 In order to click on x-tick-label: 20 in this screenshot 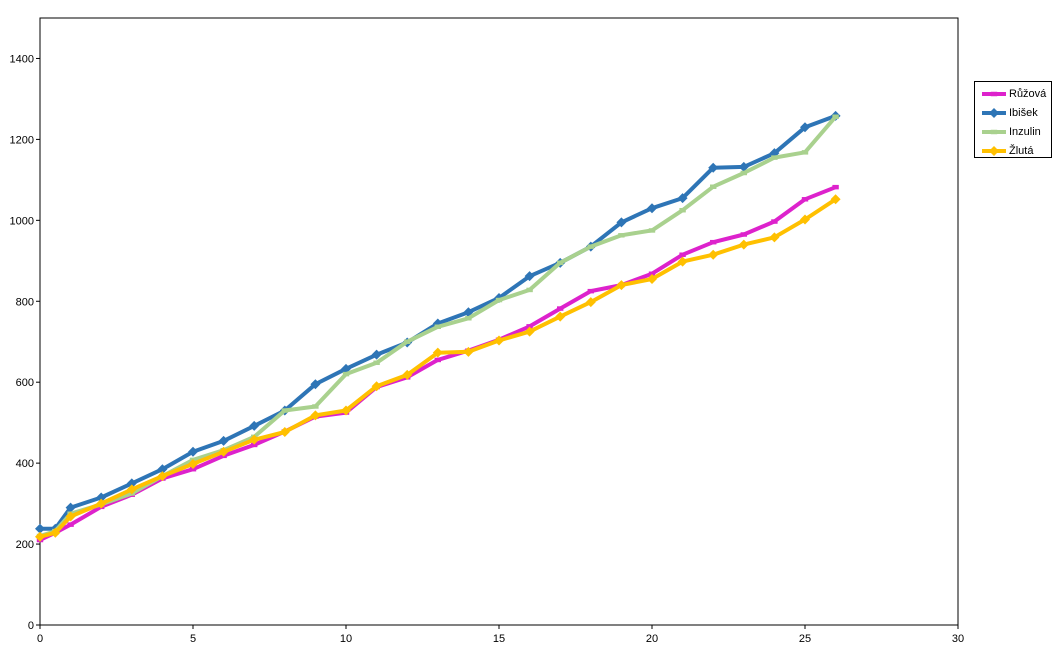, I will do `click(652, 639)`.